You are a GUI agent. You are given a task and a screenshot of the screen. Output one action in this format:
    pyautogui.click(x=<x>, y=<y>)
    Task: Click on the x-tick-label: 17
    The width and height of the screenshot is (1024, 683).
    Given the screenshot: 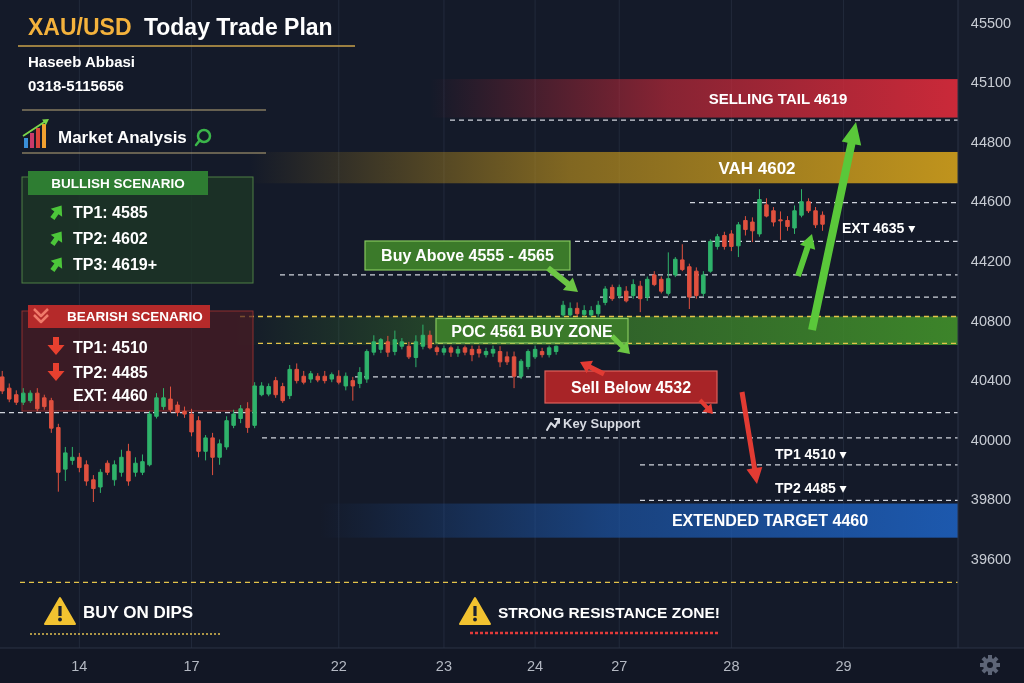 What is the action you would take?
    pyautogui.click(x=191, y=666)
    